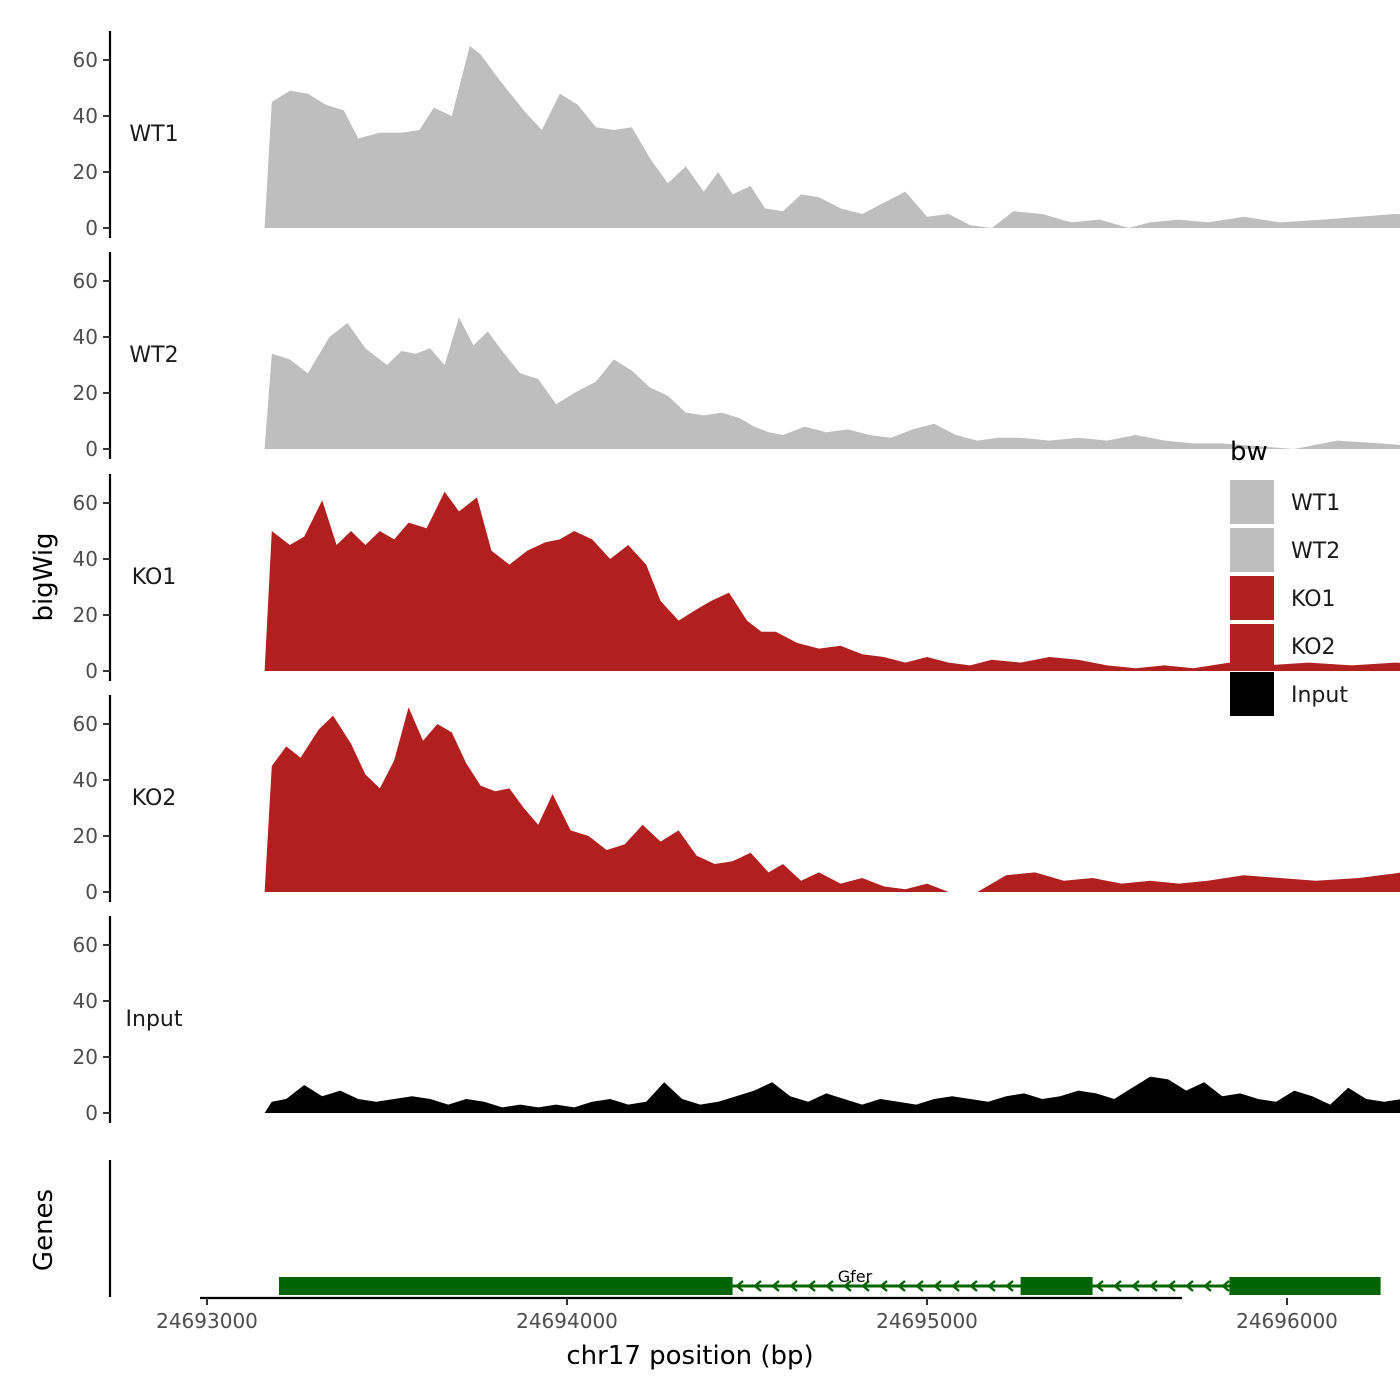 The image size is (1400, 1400). Describe the element at coordinates (154, 577) in the screenshot. I see `track-label-ko1: KO1` at that location.